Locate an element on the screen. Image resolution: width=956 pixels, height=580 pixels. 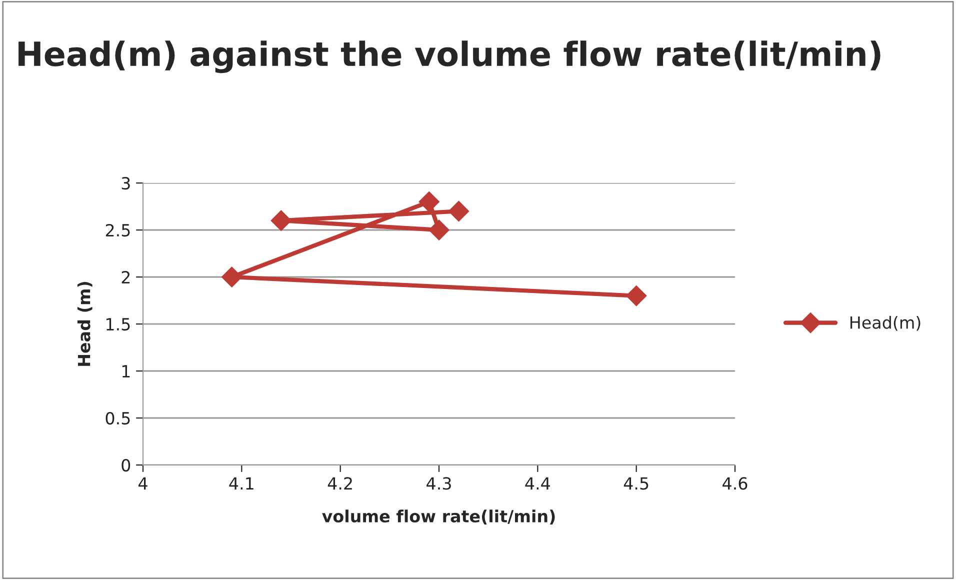
x-tick-label: 4.5 is located at coordinates (636, 483).